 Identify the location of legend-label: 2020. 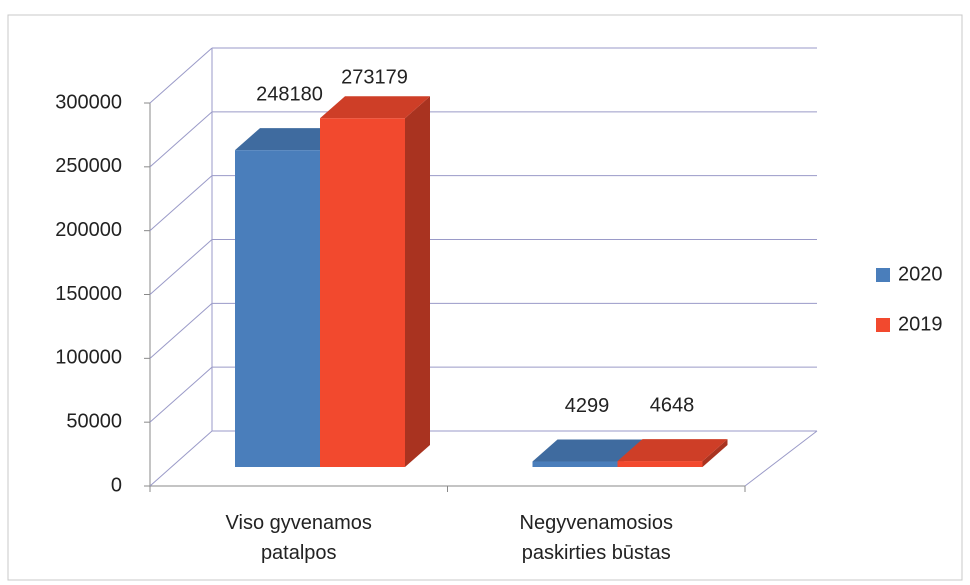
(920, 274).